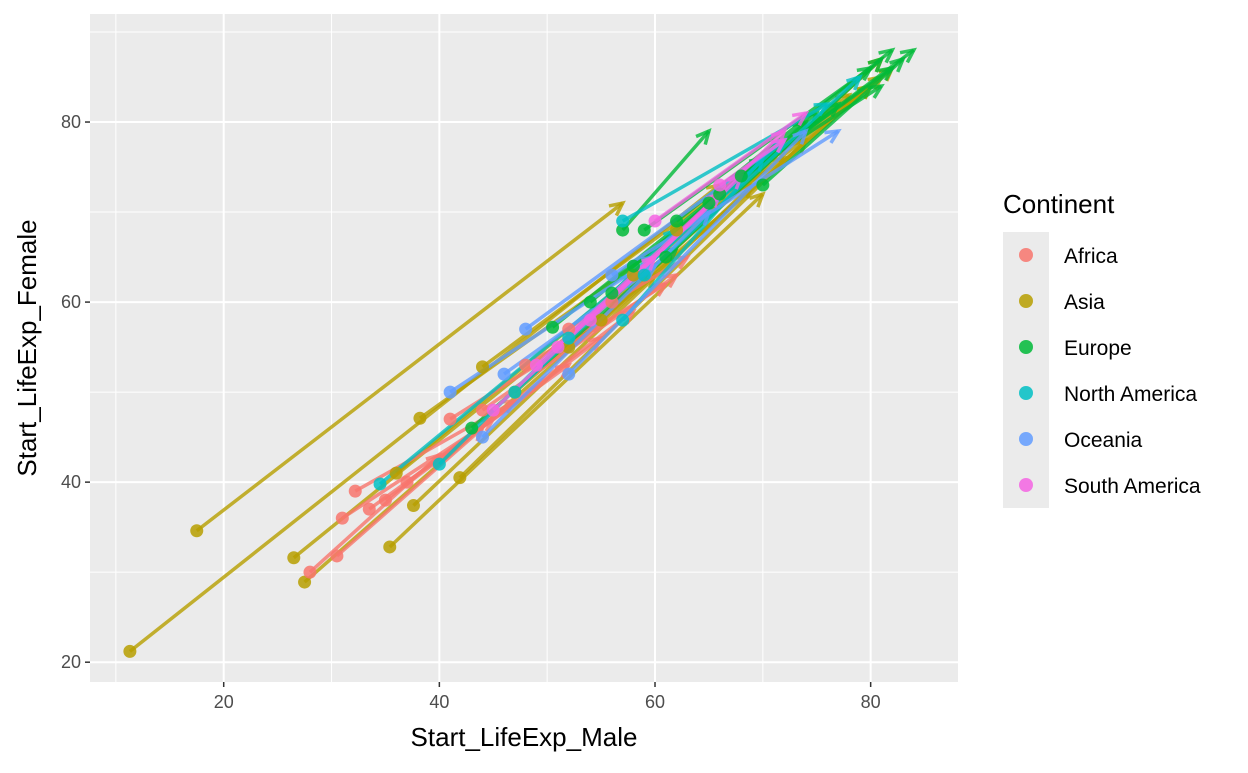  Describe the element at coordinates (71, 662) in the screenshot. I see `y-tick-label: 20` at that location.